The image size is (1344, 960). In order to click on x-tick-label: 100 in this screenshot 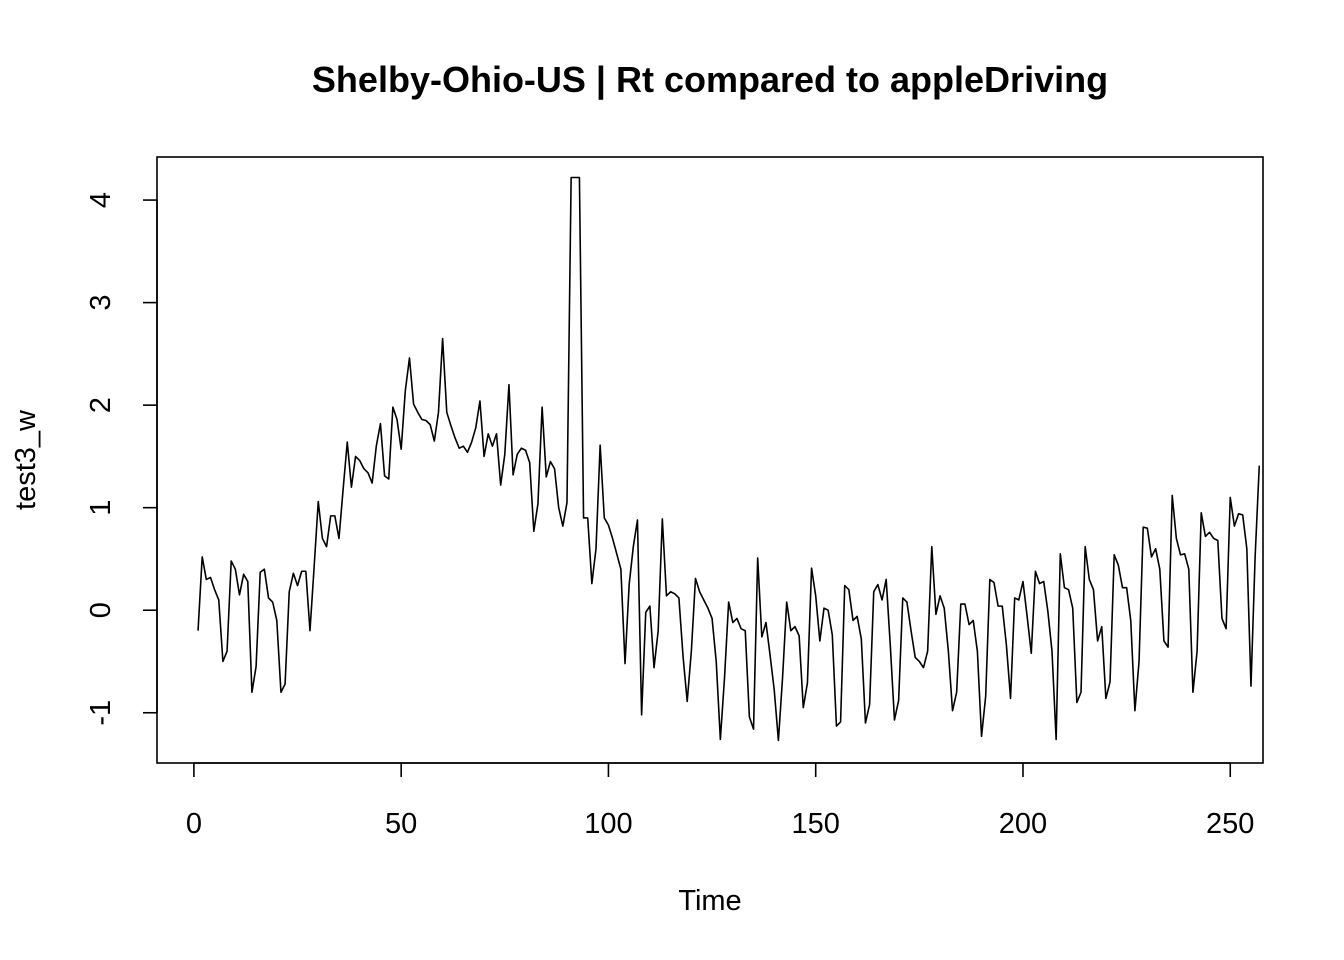, I will do `click(608, 824)`.